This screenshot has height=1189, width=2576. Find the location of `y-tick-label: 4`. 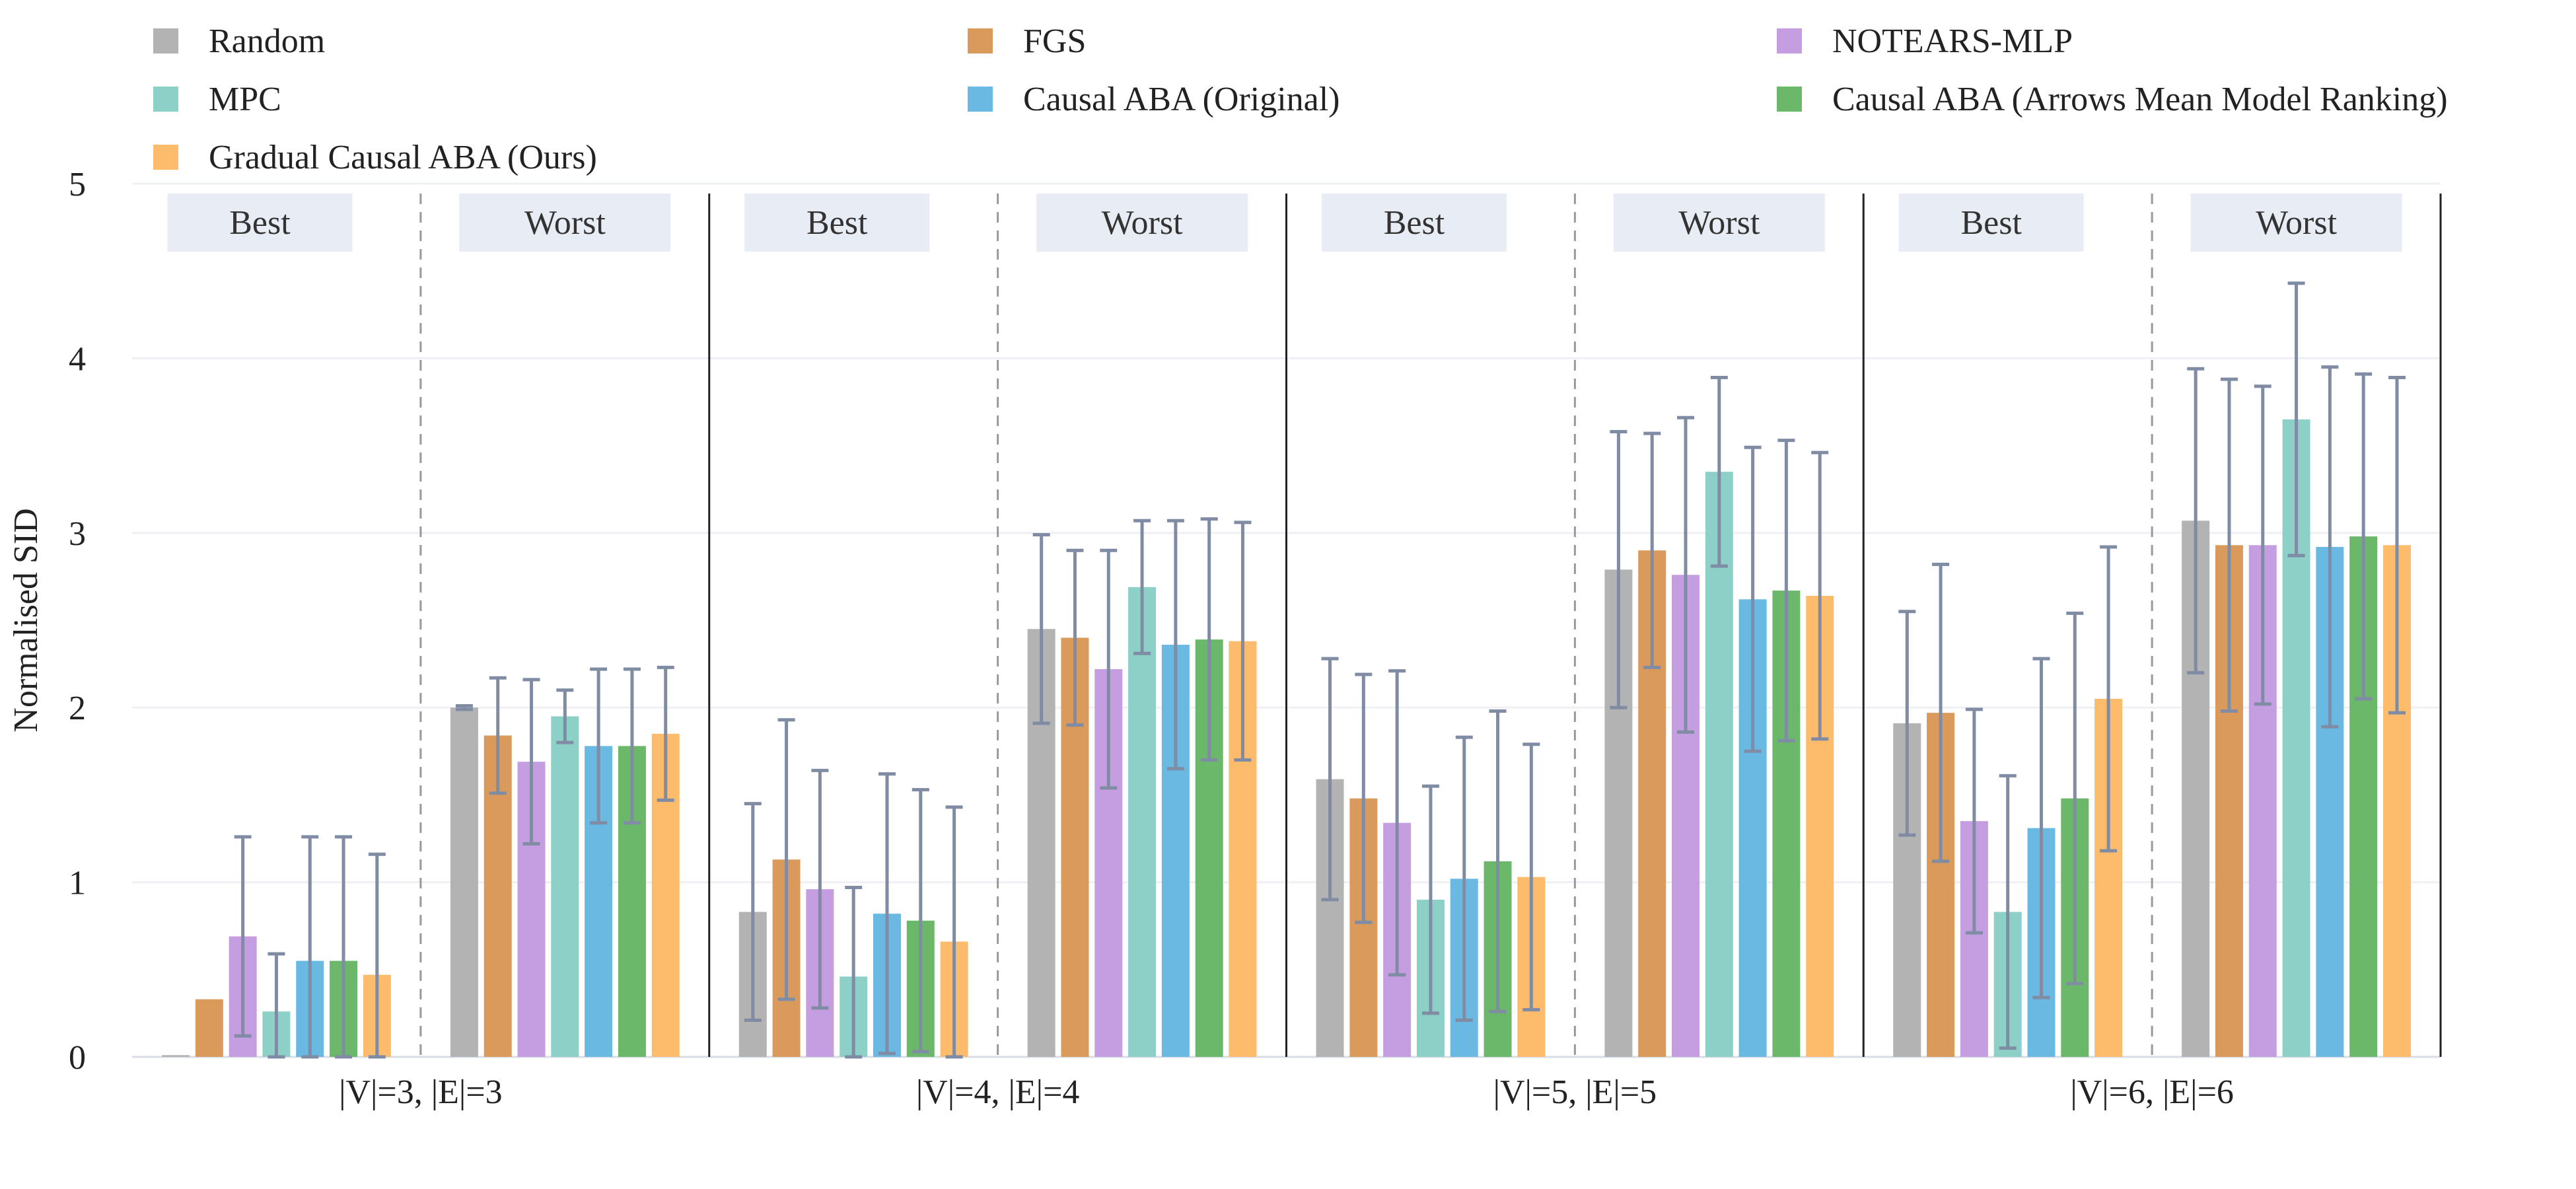

y-tick-label: 4 is located at coordinates (78, 359).